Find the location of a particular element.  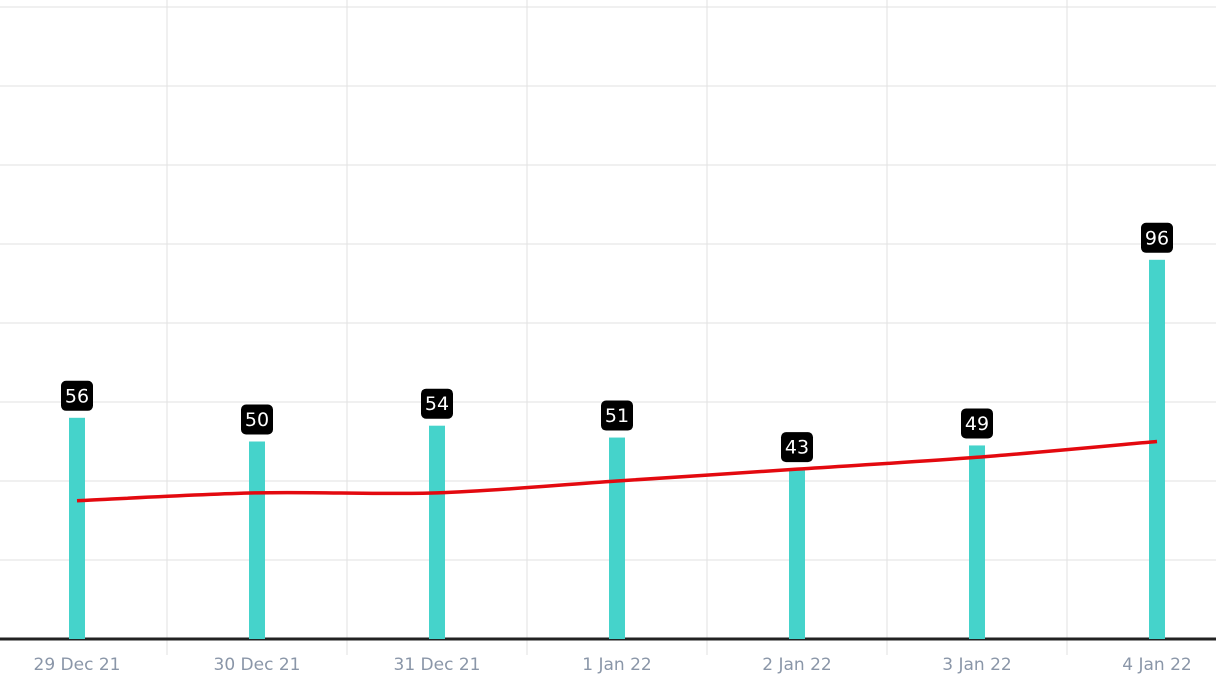

x-tick-label: 2 Jan 22 is located at coordinates (796, 665).